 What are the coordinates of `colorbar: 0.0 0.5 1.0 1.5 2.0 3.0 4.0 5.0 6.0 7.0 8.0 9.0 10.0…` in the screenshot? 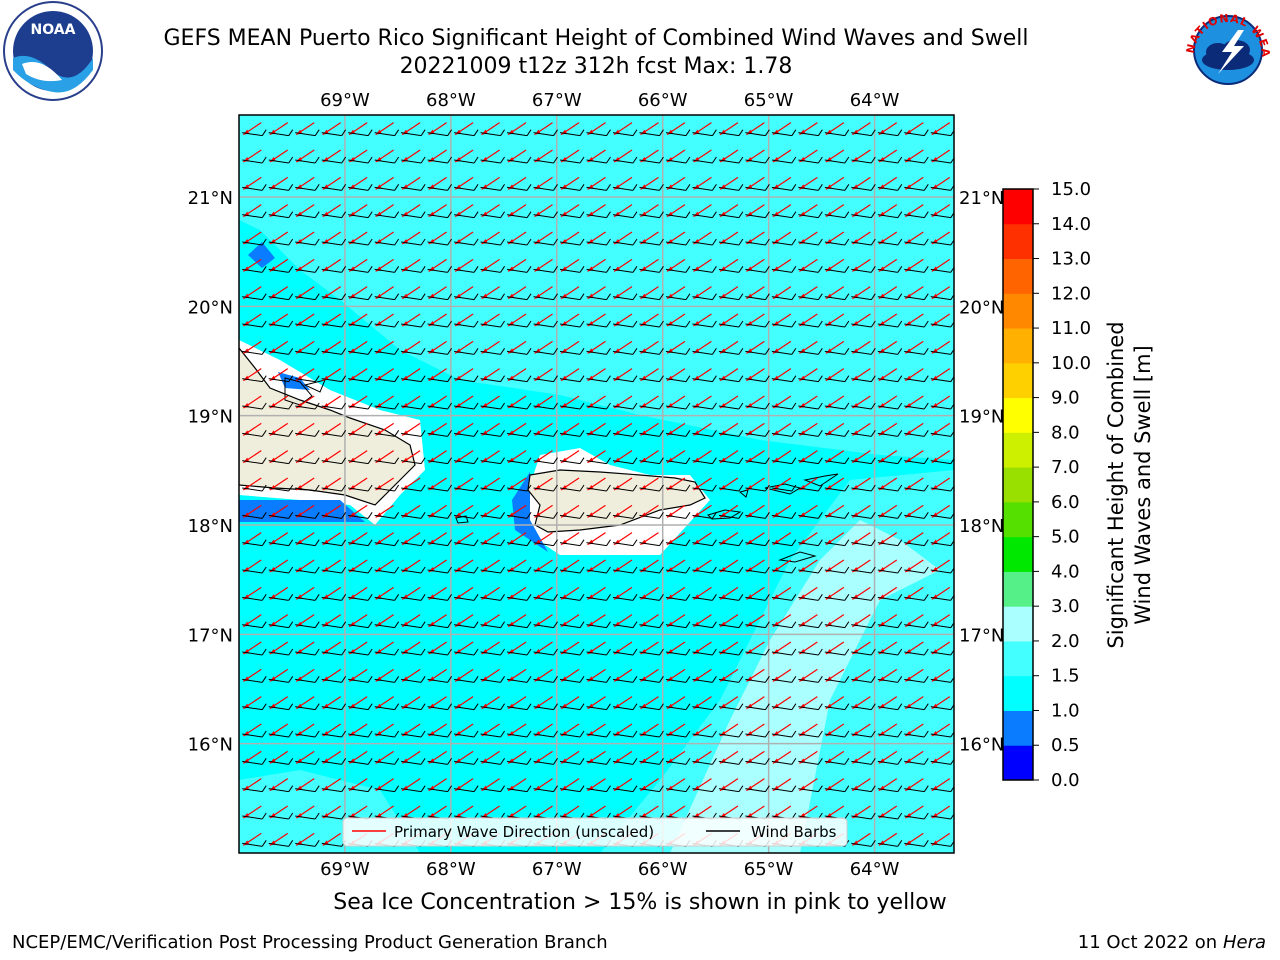 It's located at (1046, 485).